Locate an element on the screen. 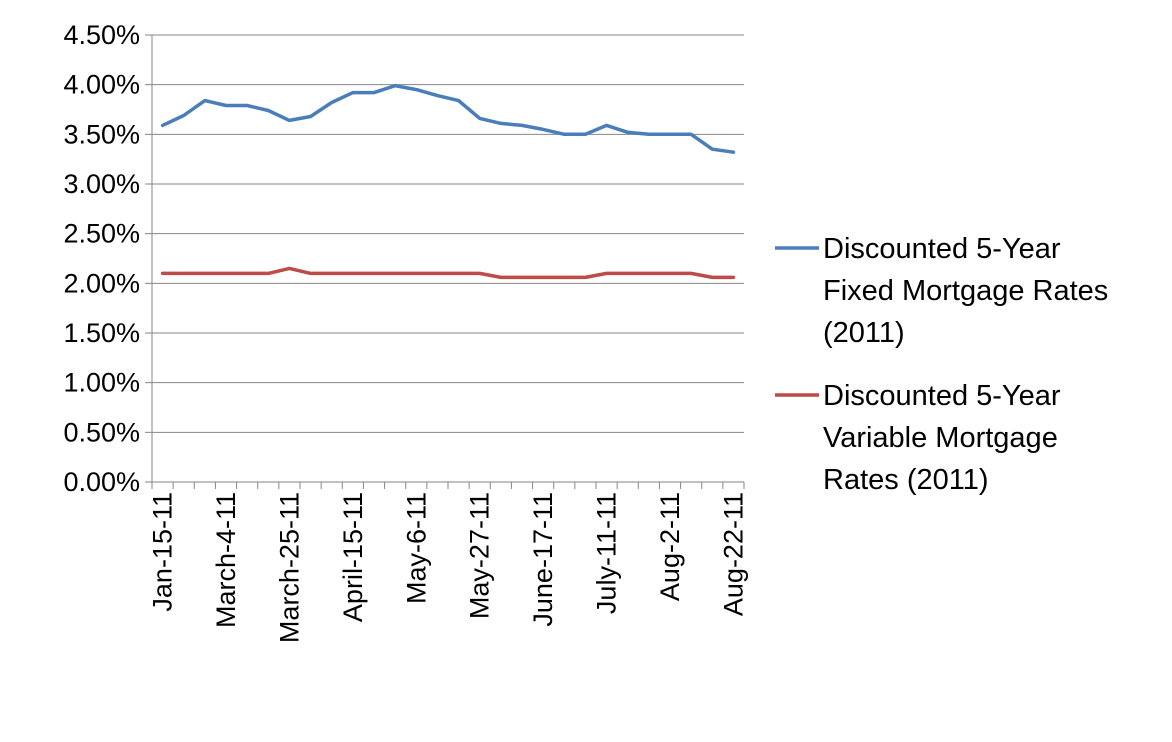 This screenshot has width=1172, height=742. x-tick-label: April-15-11 is located at coordinates (353, 557).